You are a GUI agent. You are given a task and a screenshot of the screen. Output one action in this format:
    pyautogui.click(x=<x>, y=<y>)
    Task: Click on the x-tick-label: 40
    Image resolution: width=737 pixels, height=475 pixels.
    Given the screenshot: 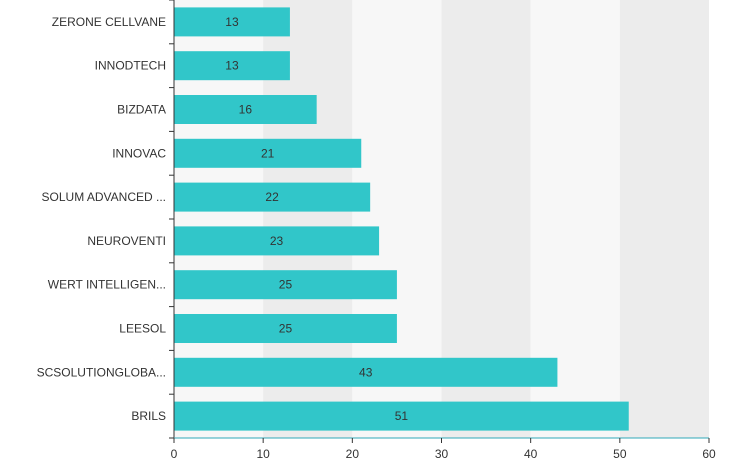 What is the action you would take?
    pyautogui.click(x=531, y=454)
    